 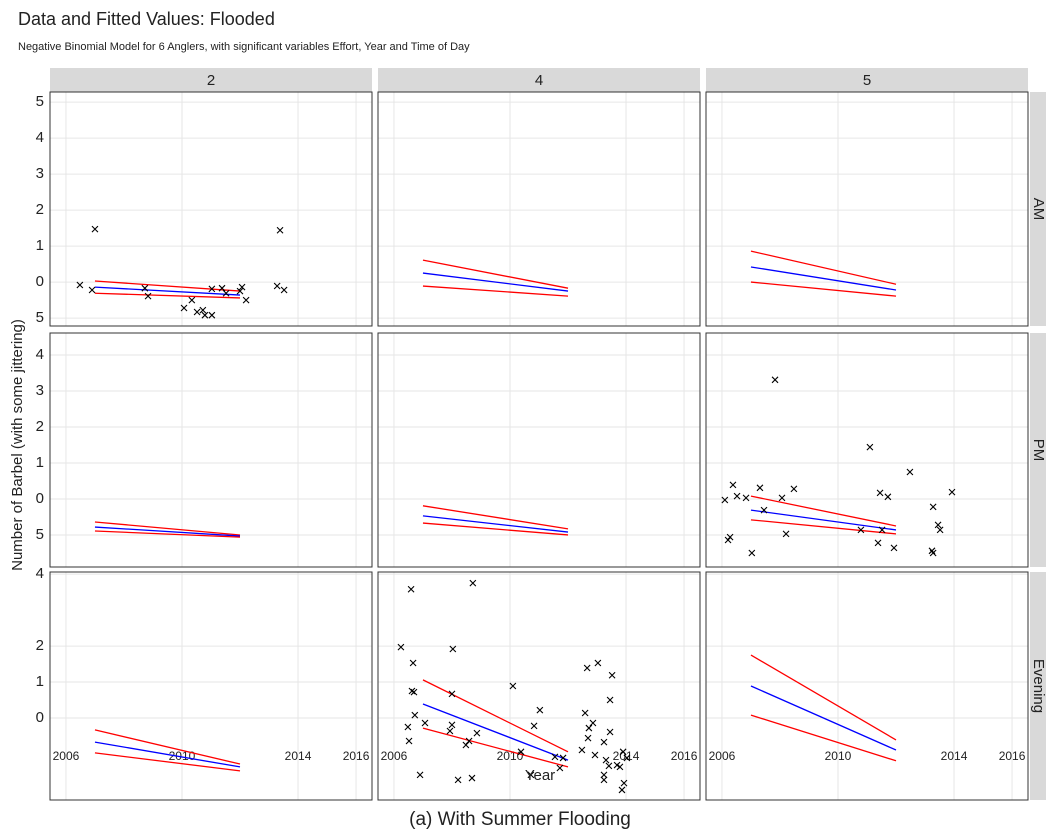 I want to click on y-axis-label: Number of Barbel (with some jittering), so click(x=17, y=445).